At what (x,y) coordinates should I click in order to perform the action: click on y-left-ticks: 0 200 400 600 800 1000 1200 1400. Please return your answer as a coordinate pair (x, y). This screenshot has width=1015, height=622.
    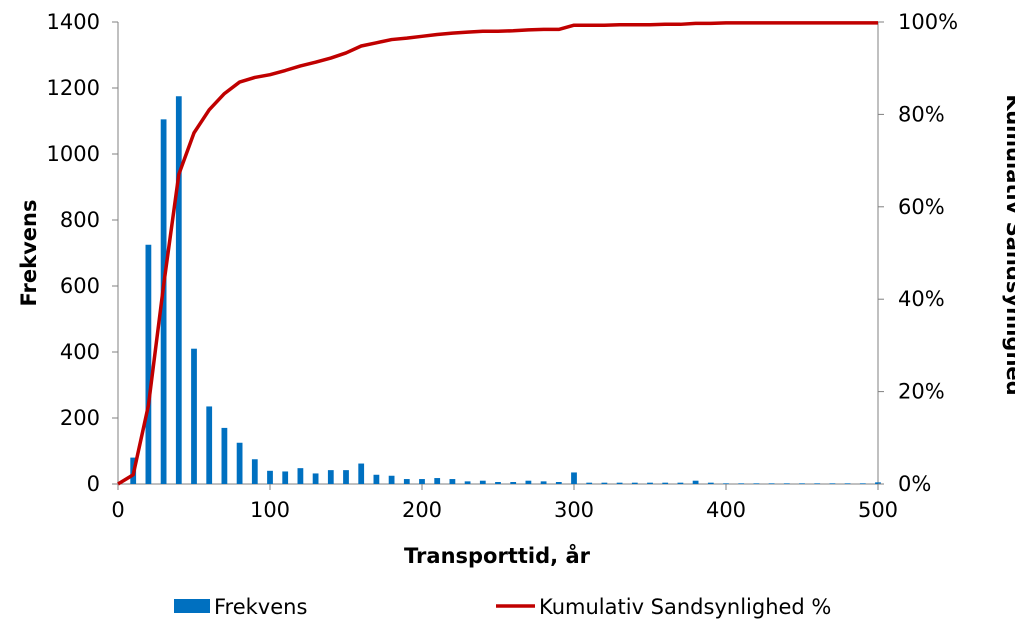
    Looking at the image, I should click on (82, 253).